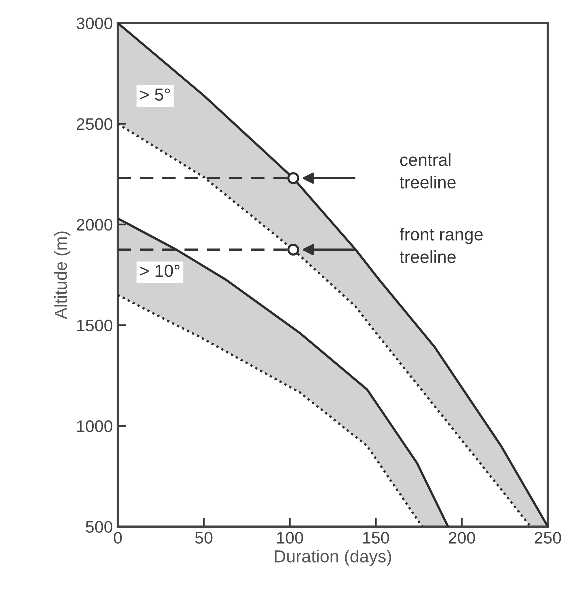 This screenshot has height=598, width=565. What do you see at coordinates (333, 558) in the screenshot?
I see `x-axis-title: Duration (days)` at bounding box center [333, 558].